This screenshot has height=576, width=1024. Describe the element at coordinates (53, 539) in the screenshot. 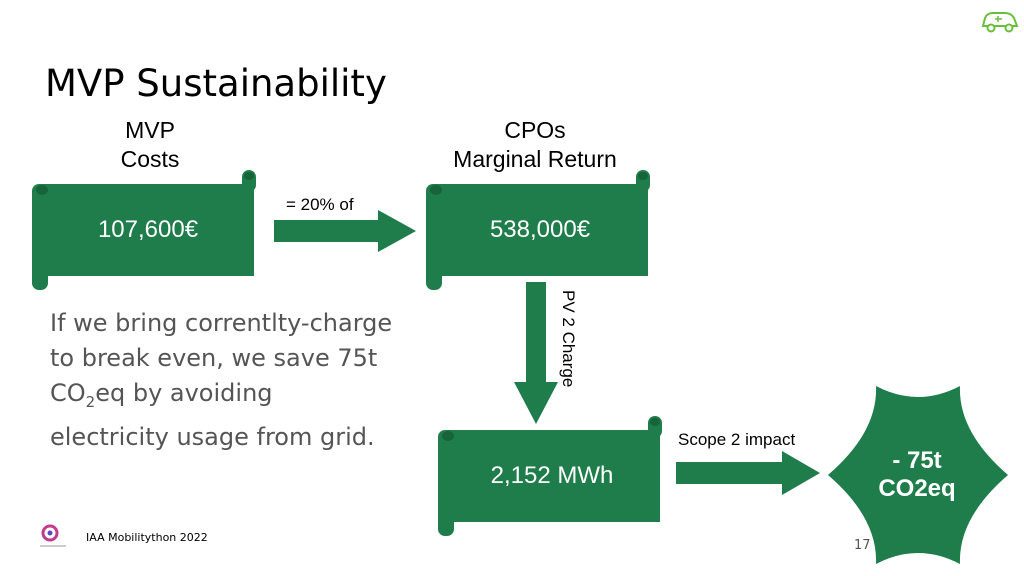

I see `company-logo-icon` at that location.